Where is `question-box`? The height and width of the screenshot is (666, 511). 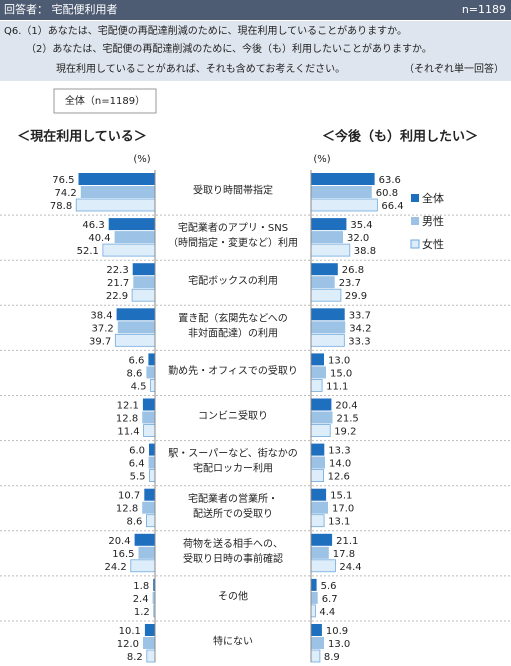
question-box is located at coordinates (255, 51).